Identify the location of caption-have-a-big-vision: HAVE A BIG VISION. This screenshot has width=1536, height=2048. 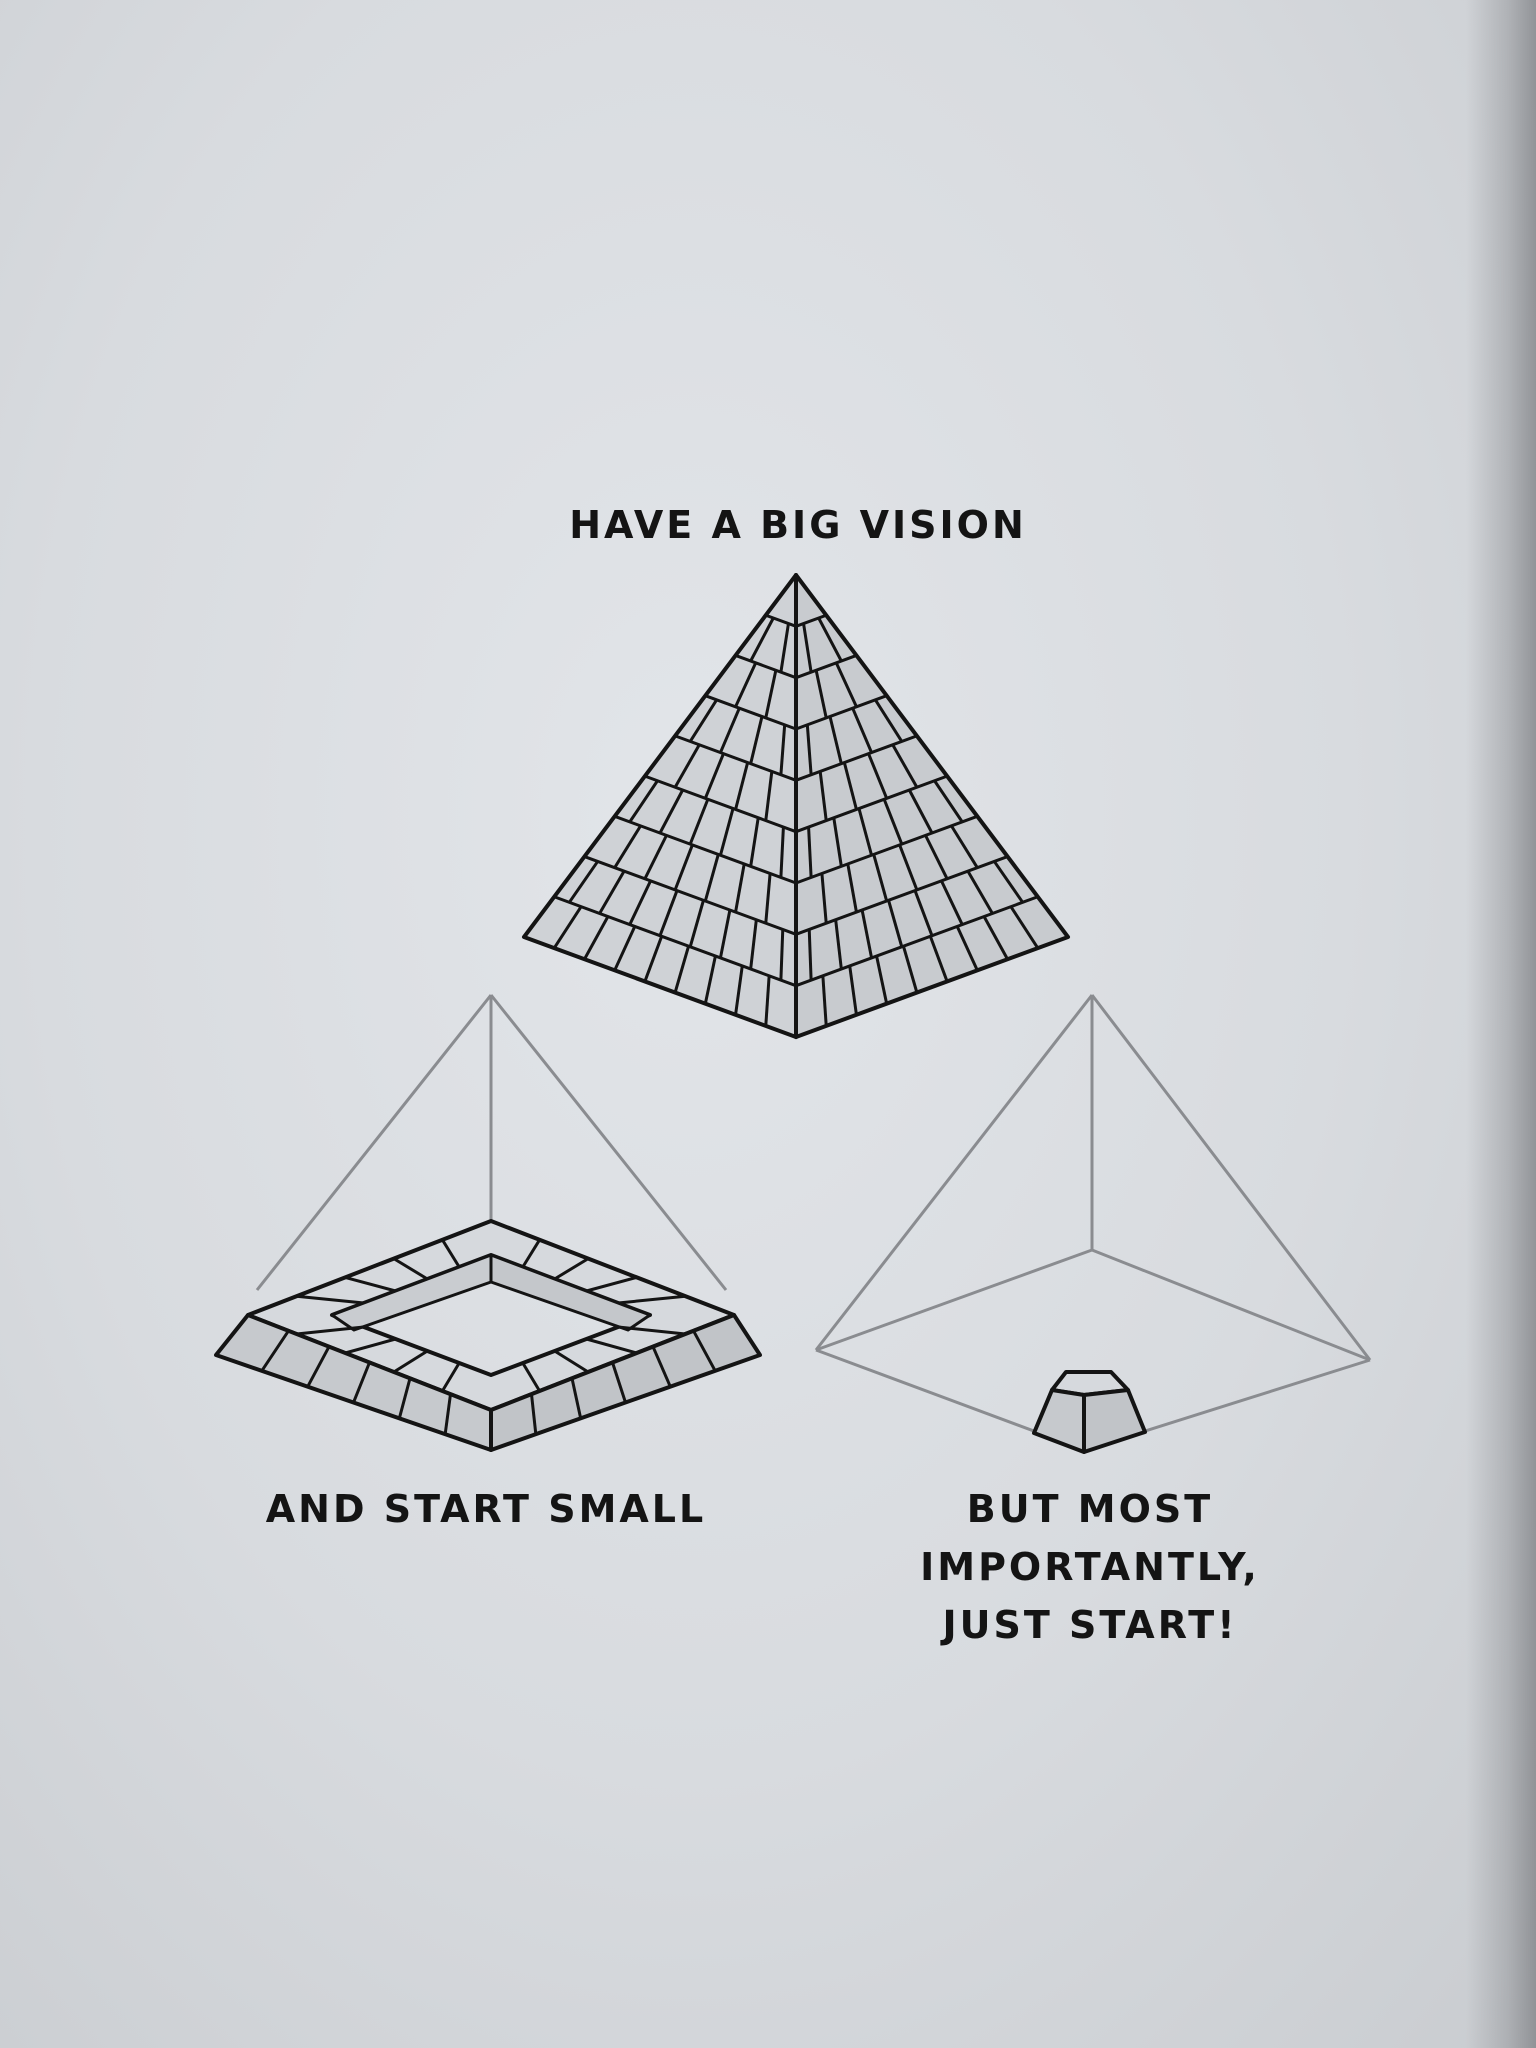
(798, 525).